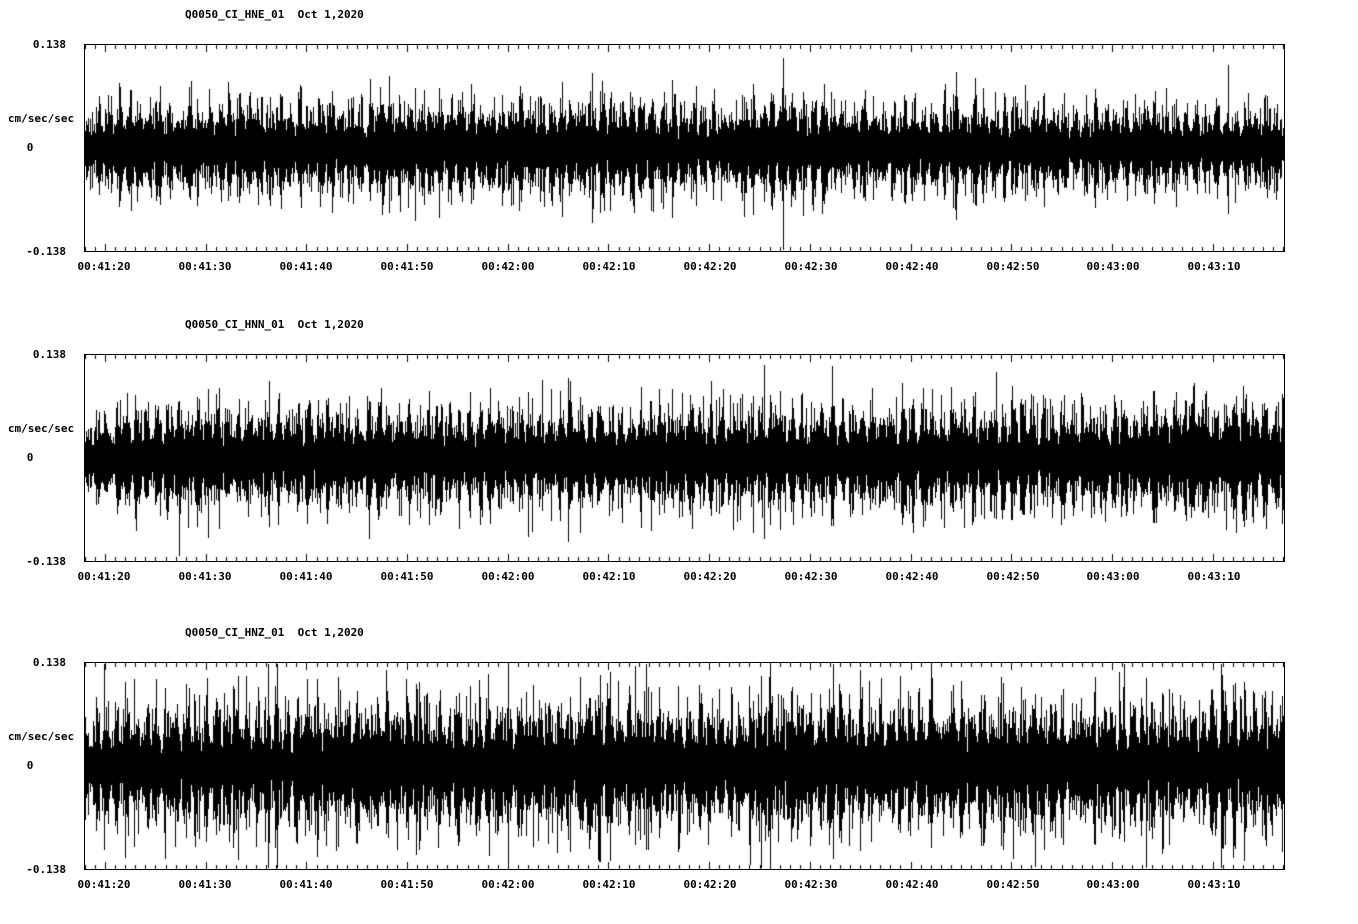  Describe the element at coordinates (274, 324) in the screenshot. I see `panel-title: Q0050_CI_HNN_01 Oct 1,2020` at that location.